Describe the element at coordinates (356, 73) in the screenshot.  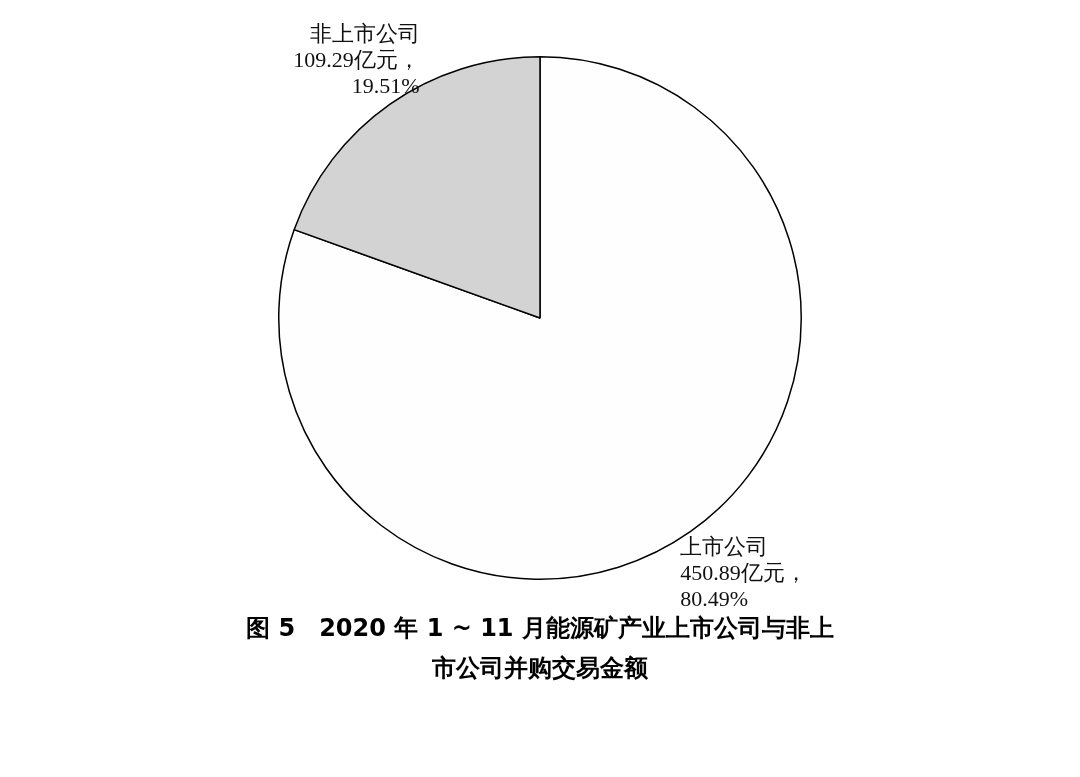
I see `data-label: 109.29亿元， 19.51%` at that location.